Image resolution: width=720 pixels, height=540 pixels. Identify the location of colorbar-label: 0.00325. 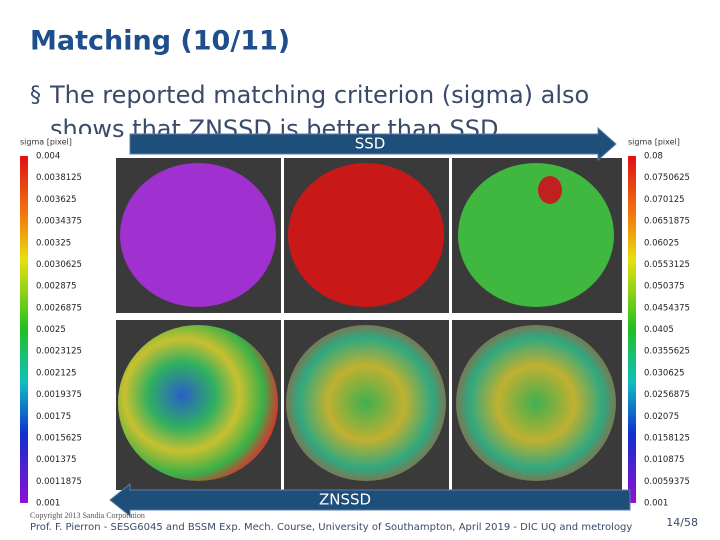
(53, 243).